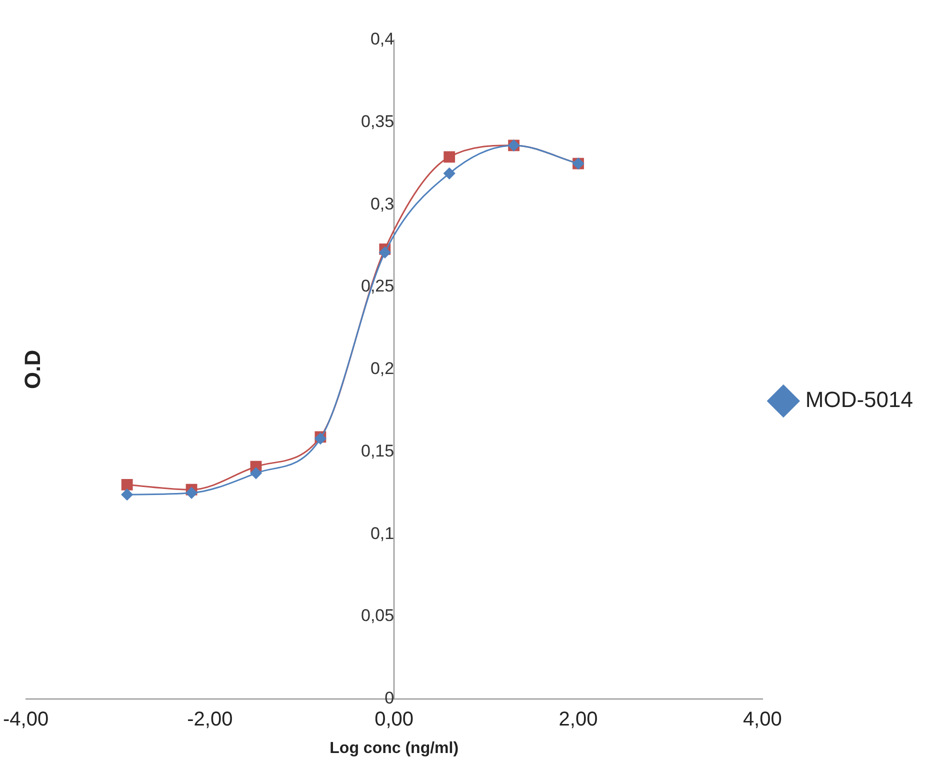 The width and height of the screenshot is (933, 767). What do you see at coordinates (210, 719) in the screenshot?
I see `x-tick-label: -2,00` at bounding box center [210, 719].